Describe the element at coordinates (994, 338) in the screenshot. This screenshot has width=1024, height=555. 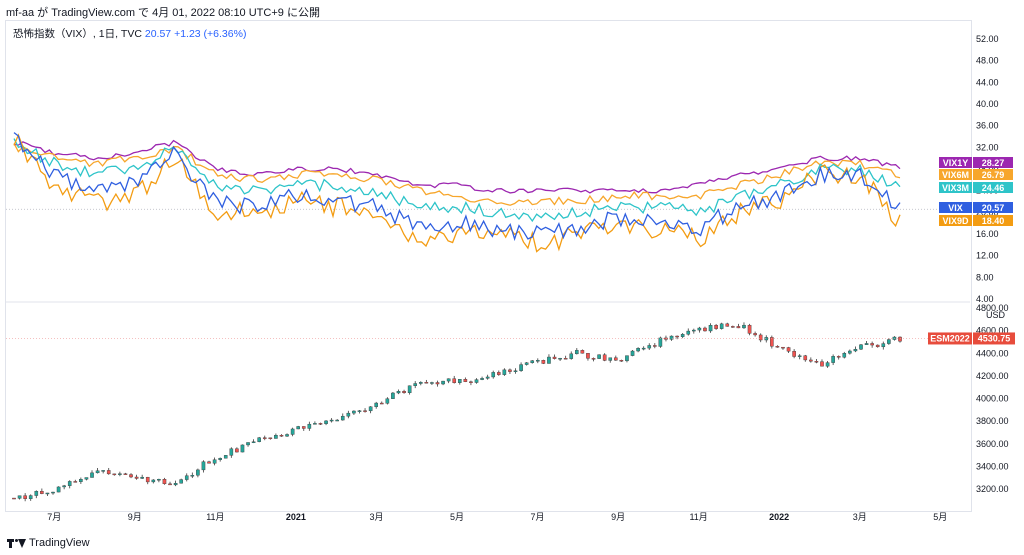
I see `tag-esm2022-value: 4530.75` at that location.